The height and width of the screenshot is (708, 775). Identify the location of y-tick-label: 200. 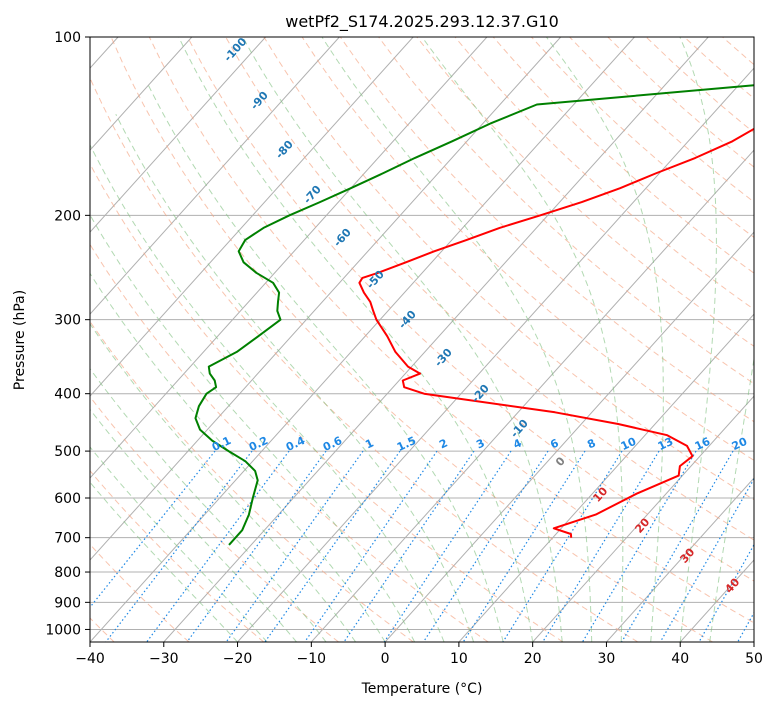
(67, 216).